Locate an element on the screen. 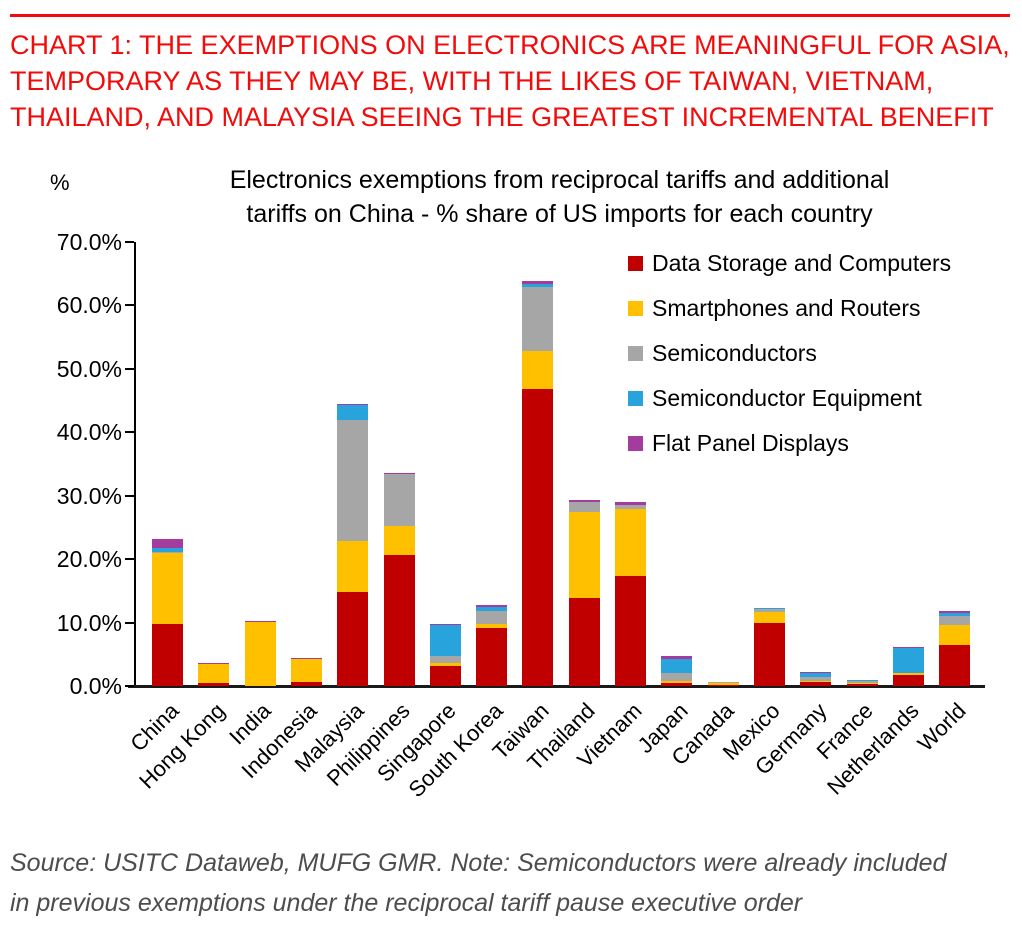  legend-label: Semiconductor Equipment is located at coordinates (787, 398).